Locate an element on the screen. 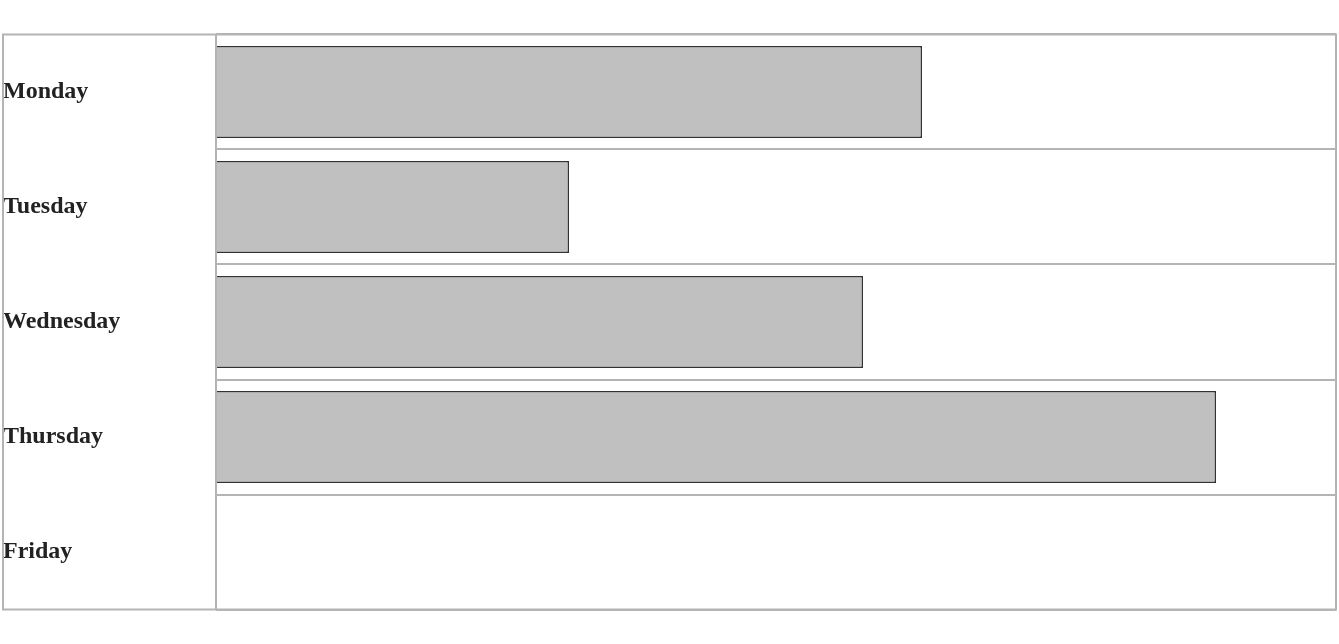  y-tick-label: Tuesday is located at coordinates (45, 205).